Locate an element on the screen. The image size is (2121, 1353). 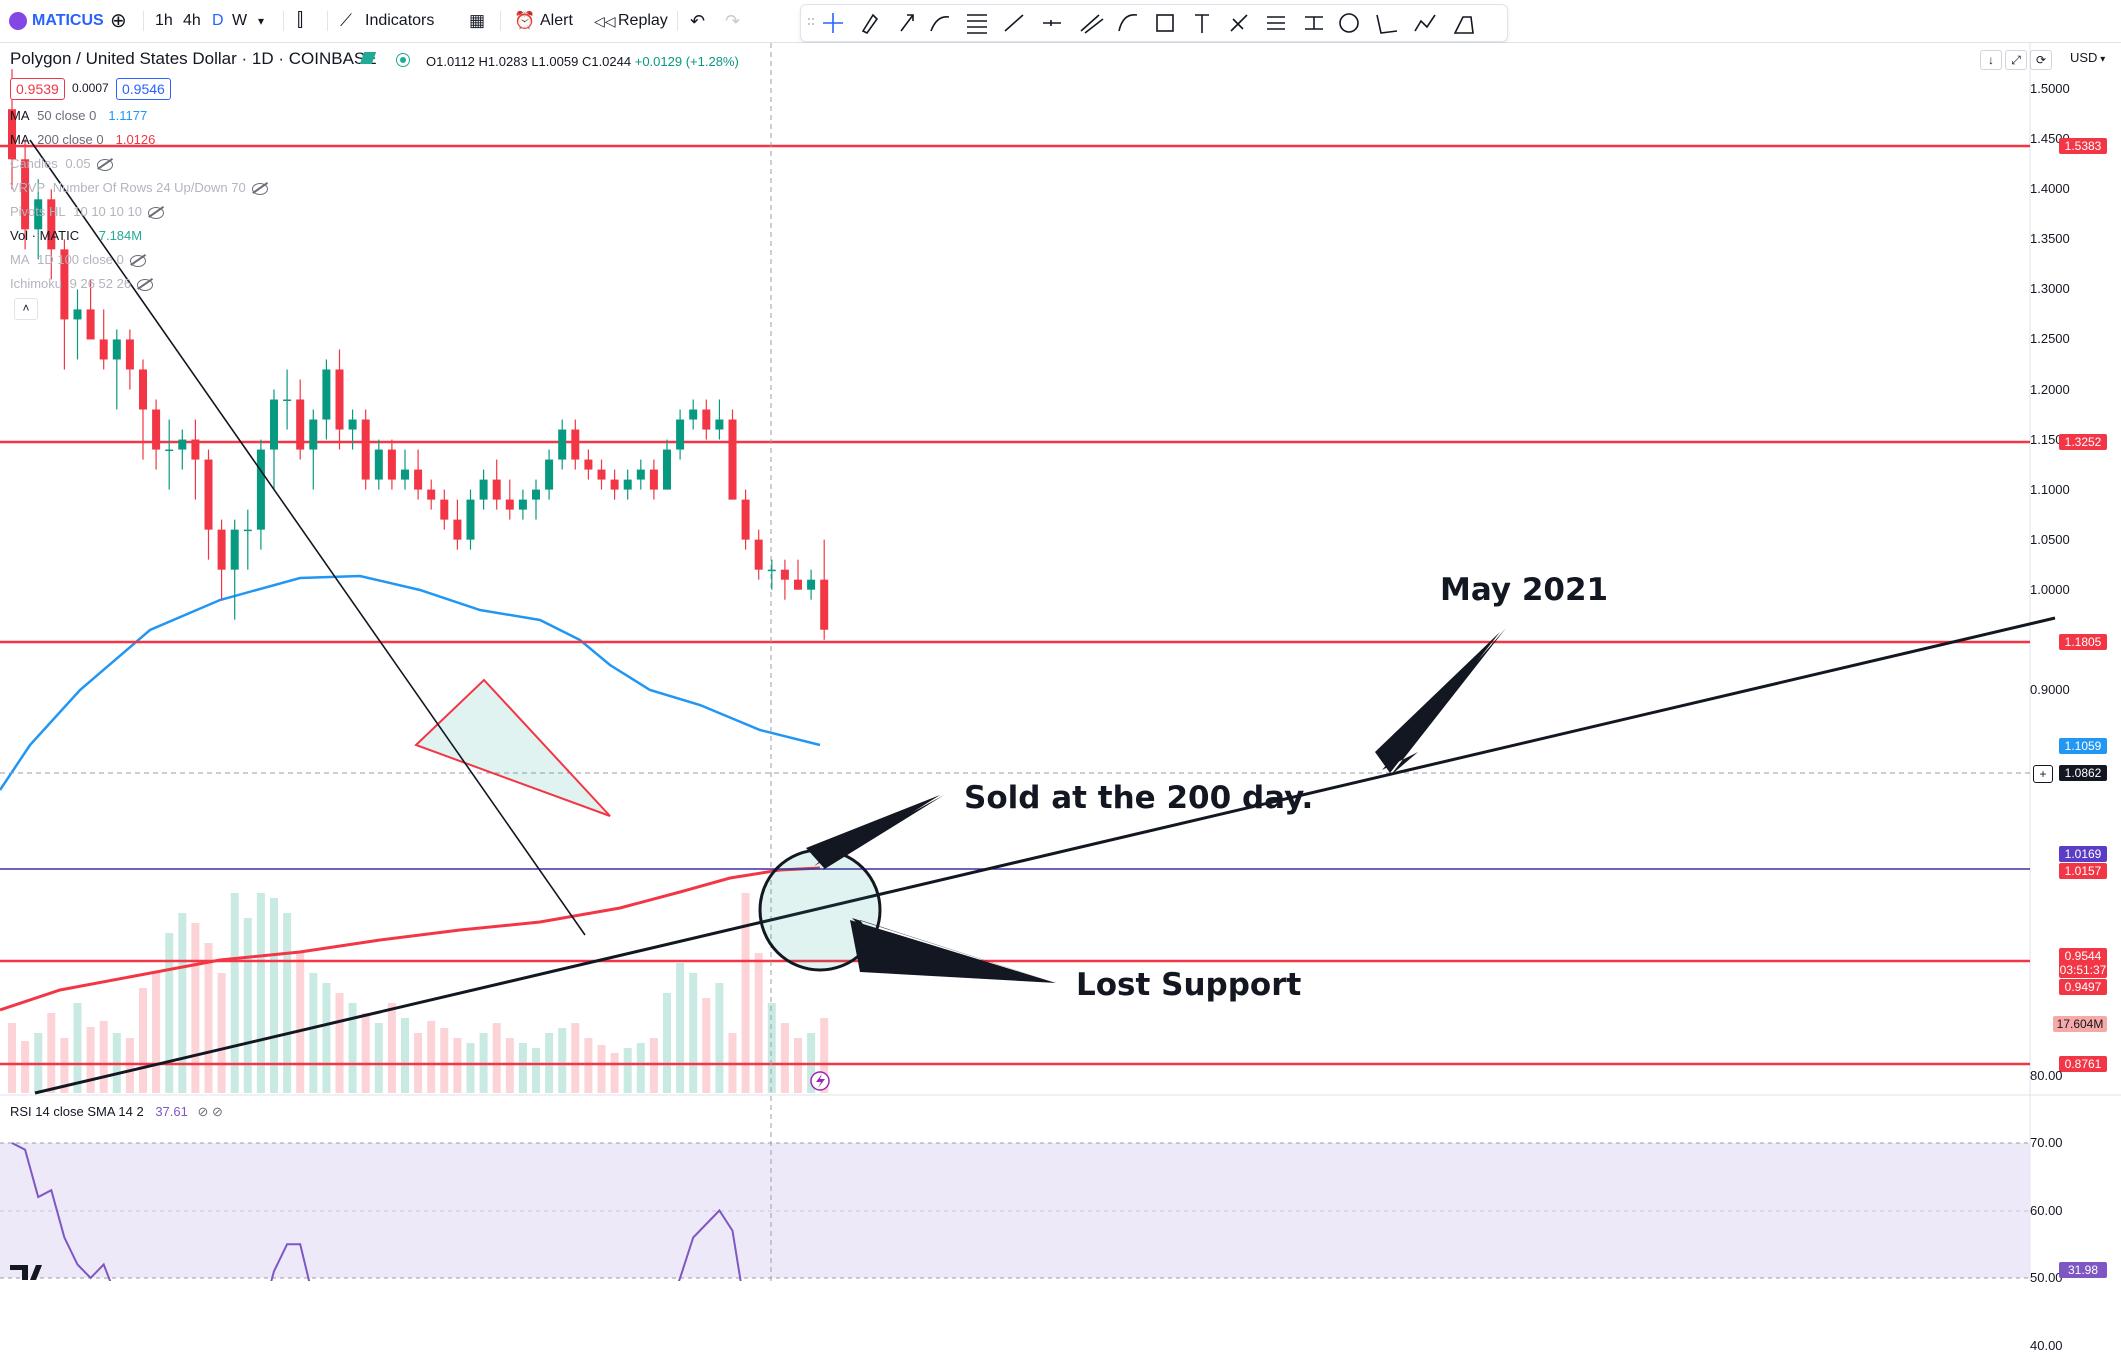
indicator-value: 1.1177 is located at coordinates (128, 115).